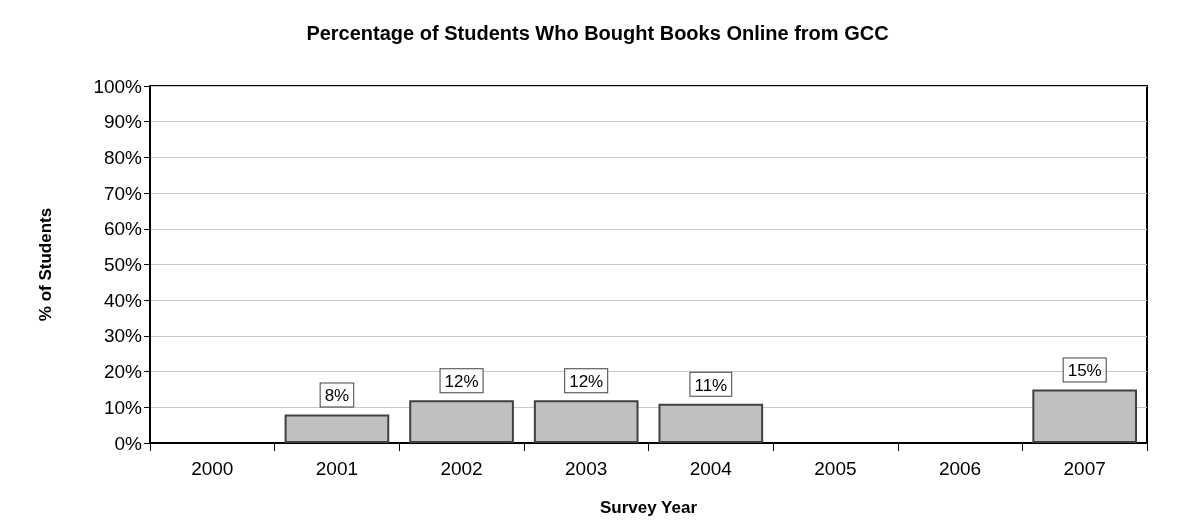  What do you see at coordinates (123, 229) in the screenshot?
I see `y-tick-label: 60%` at bounding box center [123, 229].